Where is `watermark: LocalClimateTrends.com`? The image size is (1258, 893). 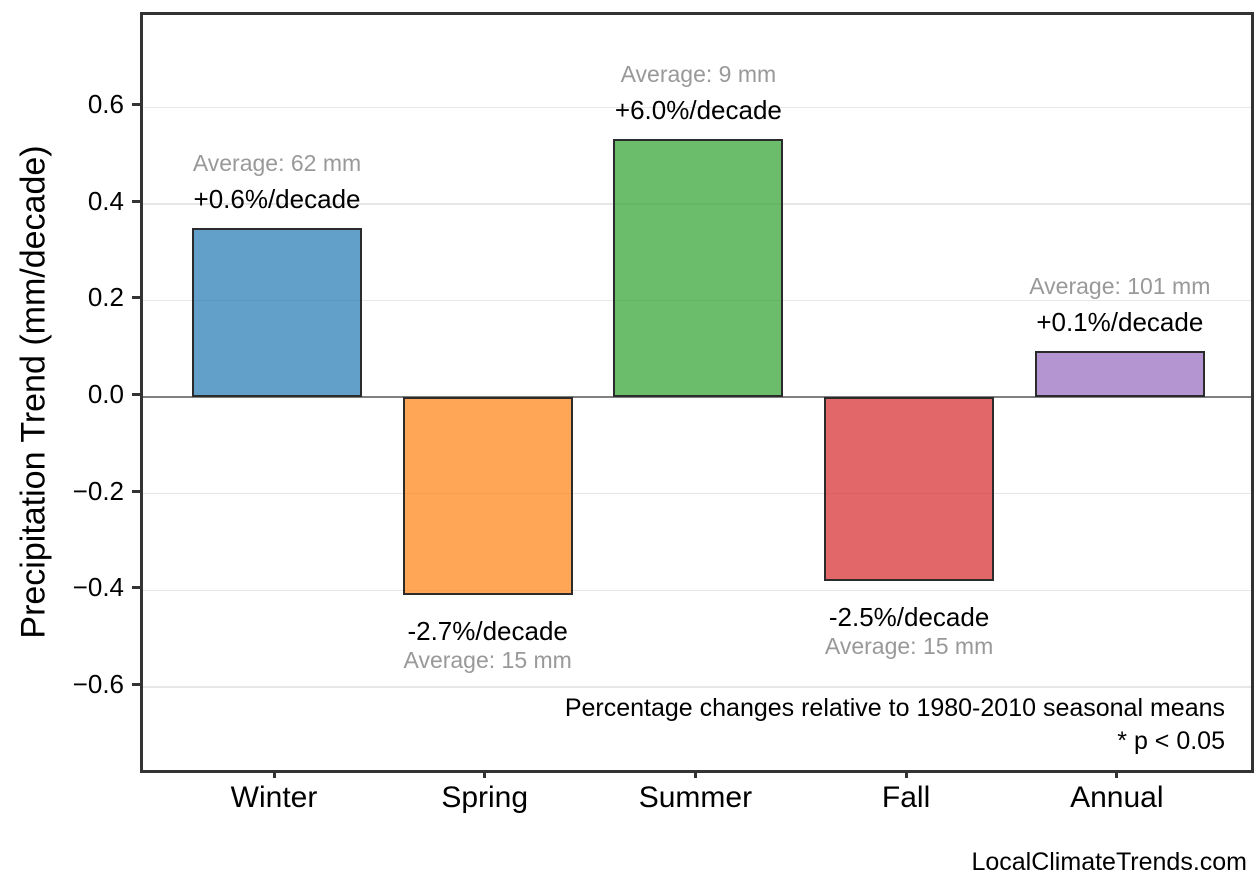
watermark: LocalClimateTrends.com is located at coordinates (1109, 862).